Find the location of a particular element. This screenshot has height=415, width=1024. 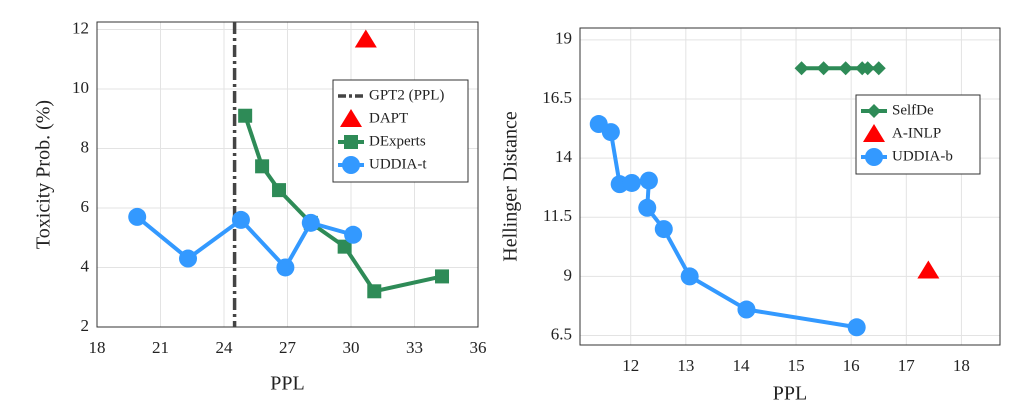

y-tick-label: 4 is located at coordinates (85, 265).